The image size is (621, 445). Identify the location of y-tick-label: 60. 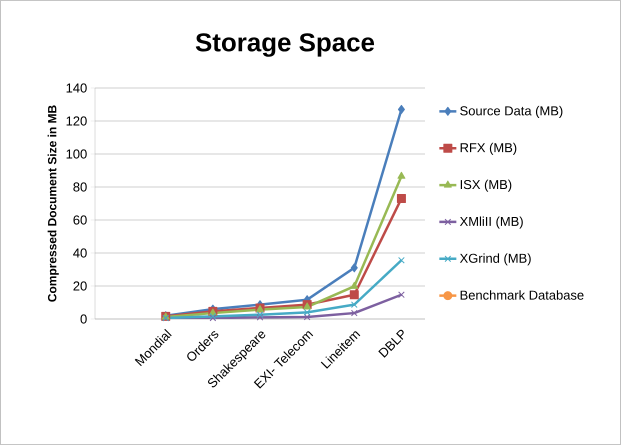
(80, 220).